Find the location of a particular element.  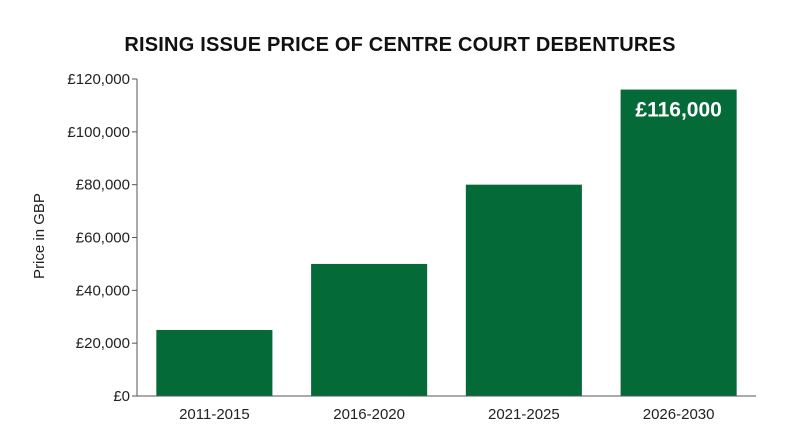

y-tick-label: £120,000 is located at coordinates (98, 79).